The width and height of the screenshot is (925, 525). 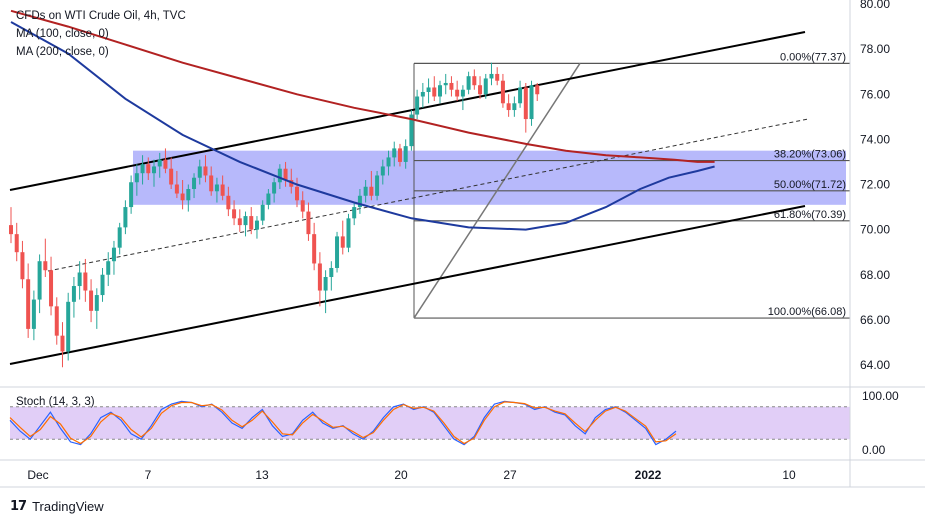 What do you see at coordinates (874, 450) in the screenshot?
I see `stoch-axis-label: 0.00` at bounding box center [874, 450].